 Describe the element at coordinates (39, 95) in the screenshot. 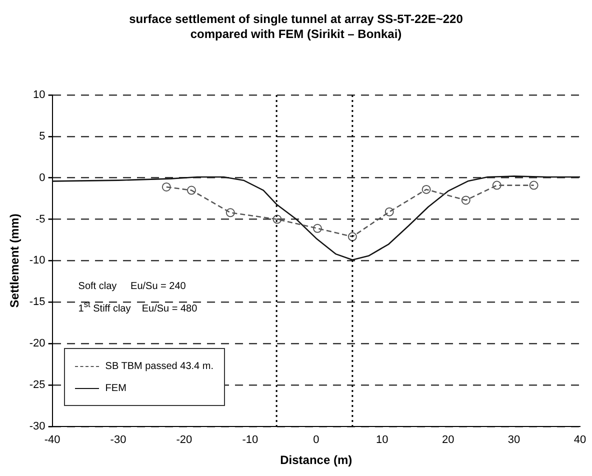

I see `y-tick-label: 10` at that location.